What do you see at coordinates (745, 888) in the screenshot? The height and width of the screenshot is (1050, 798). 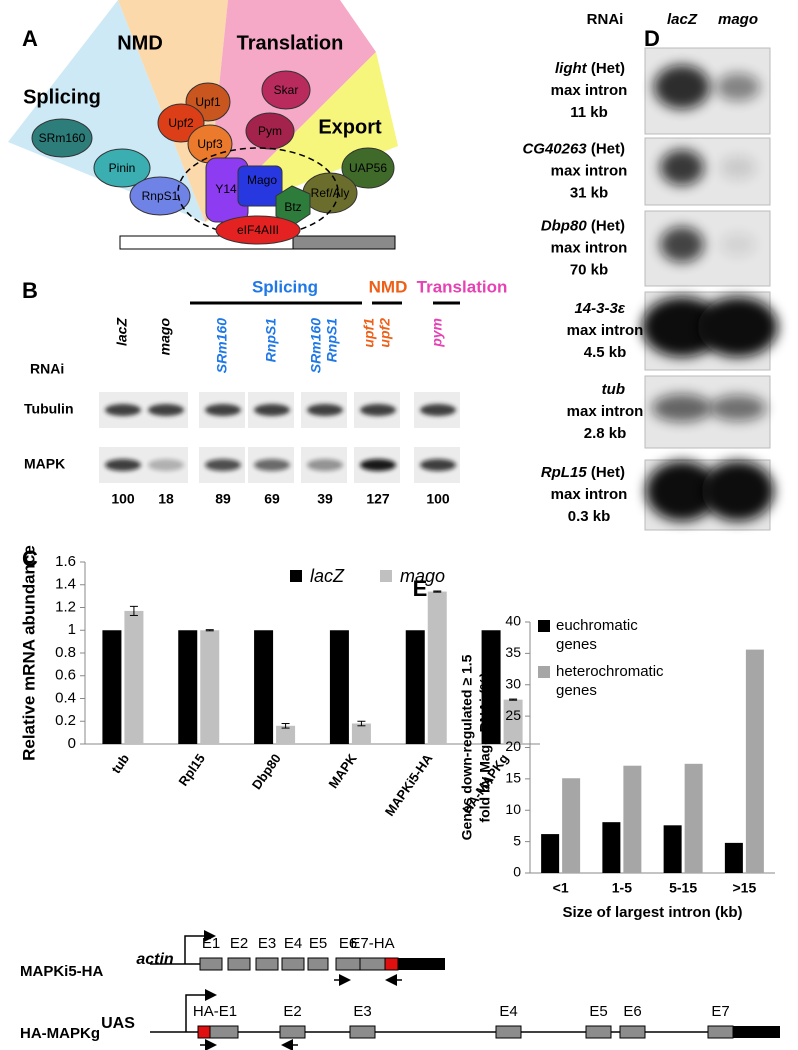 I see `x-tick-label: >15` at bounding box center [745, 888].